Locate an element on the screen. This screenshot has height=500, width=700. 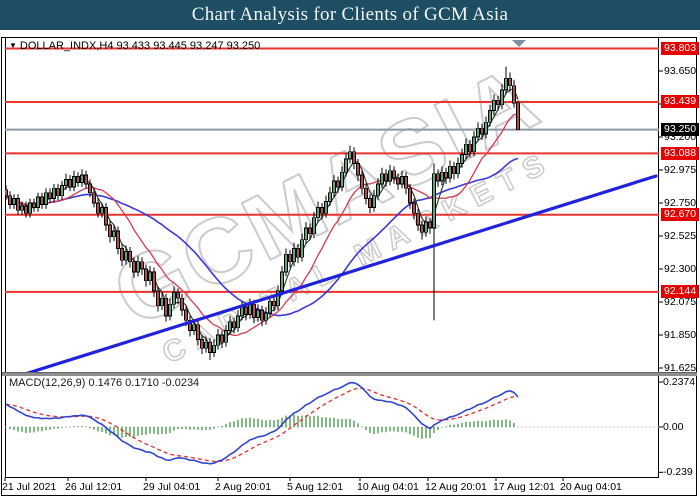
price-tick: 91.850 is located at coordinates (680, 335).